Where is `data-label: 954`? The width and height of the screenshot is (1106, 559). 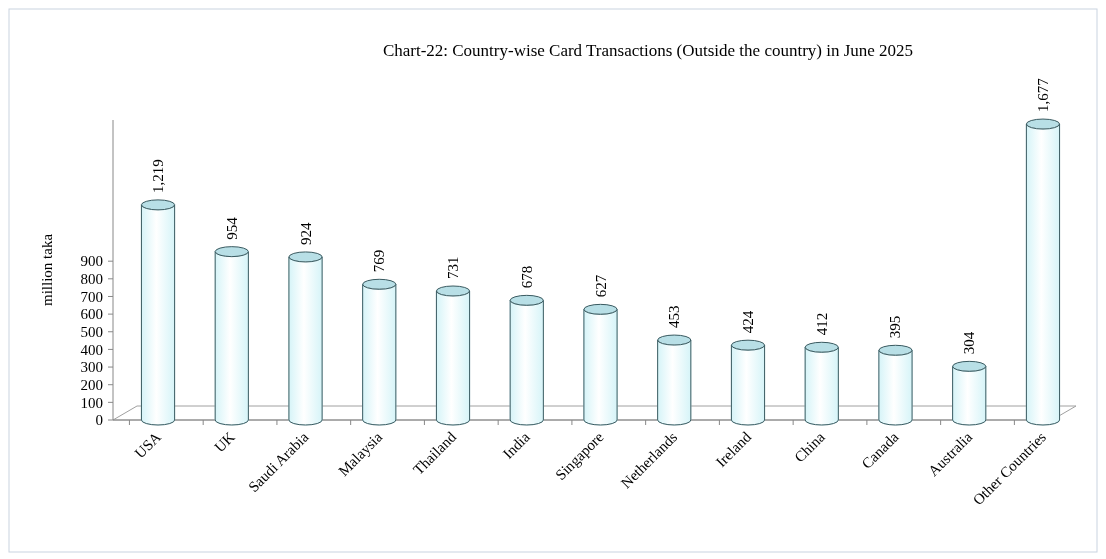
data-label: 954 is located at coordinates (231, 228).